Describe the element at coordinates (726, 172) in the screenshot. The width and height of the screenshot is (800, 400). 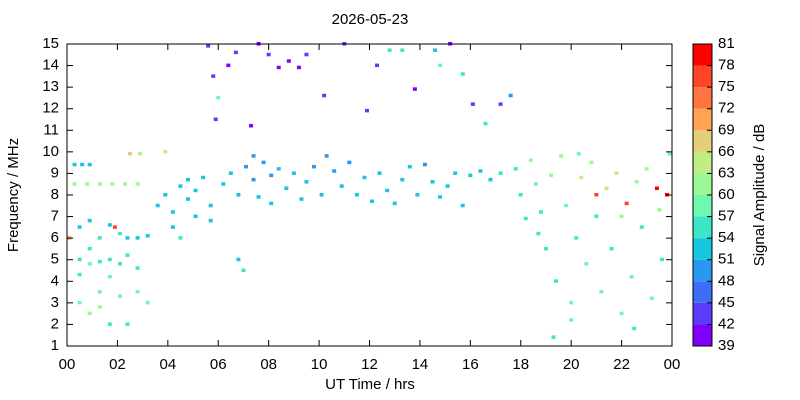
I see `colorbar-tick-label: 63` at that location.